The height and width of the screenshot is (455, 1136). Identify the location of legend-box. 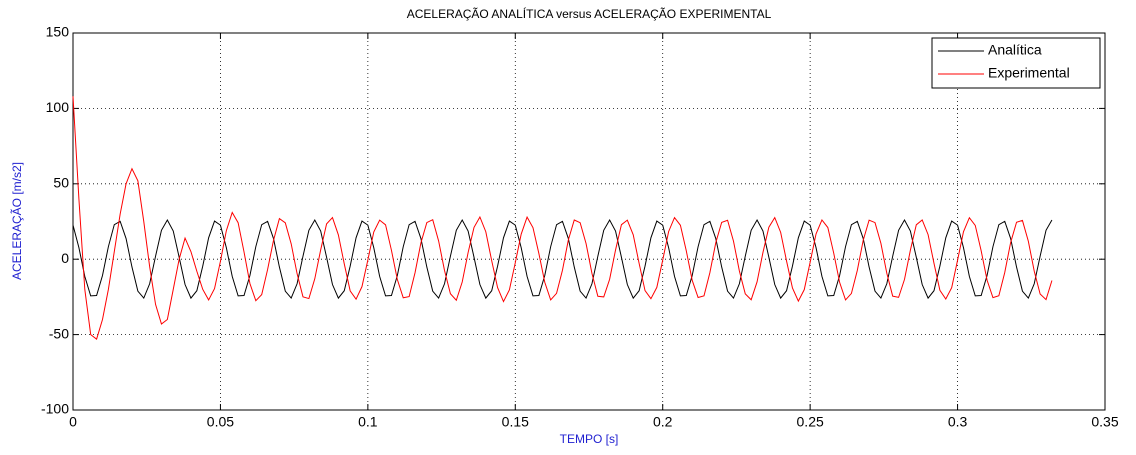
(1016, 63).